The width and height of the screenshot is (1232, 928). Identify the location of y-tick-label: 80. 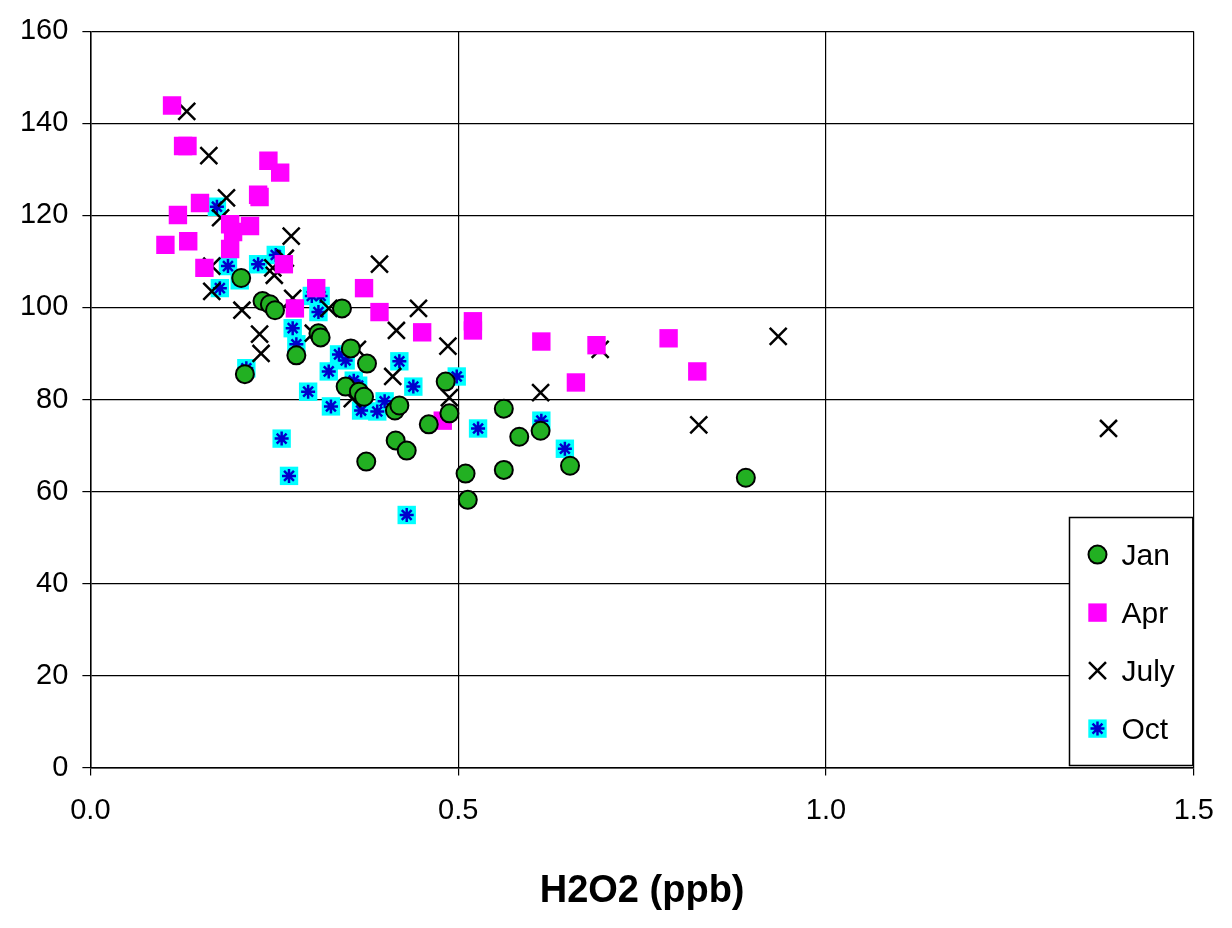
(52, 397).